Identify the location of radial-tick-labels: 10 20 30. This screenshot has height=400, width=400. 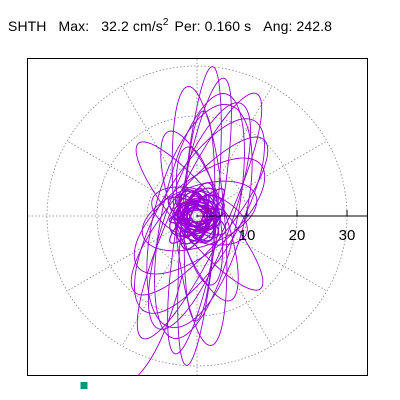
(297, 235).